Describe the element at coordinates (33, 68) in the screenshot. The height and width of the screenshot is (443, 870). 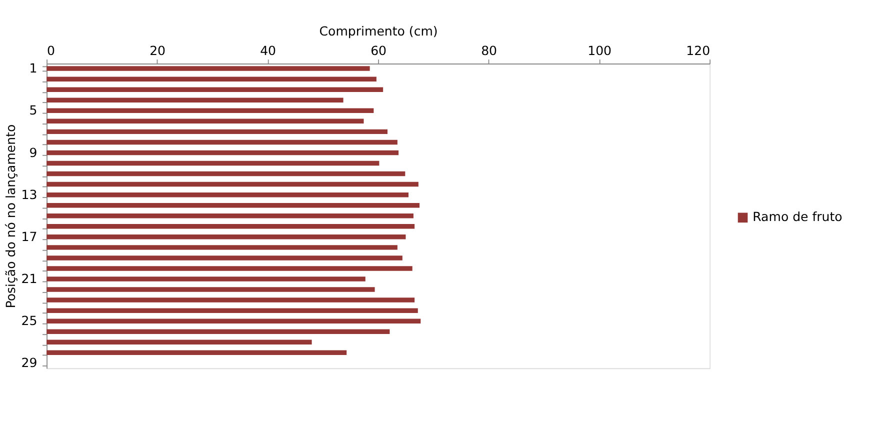
I see `y-tick-label: 1` at that location.